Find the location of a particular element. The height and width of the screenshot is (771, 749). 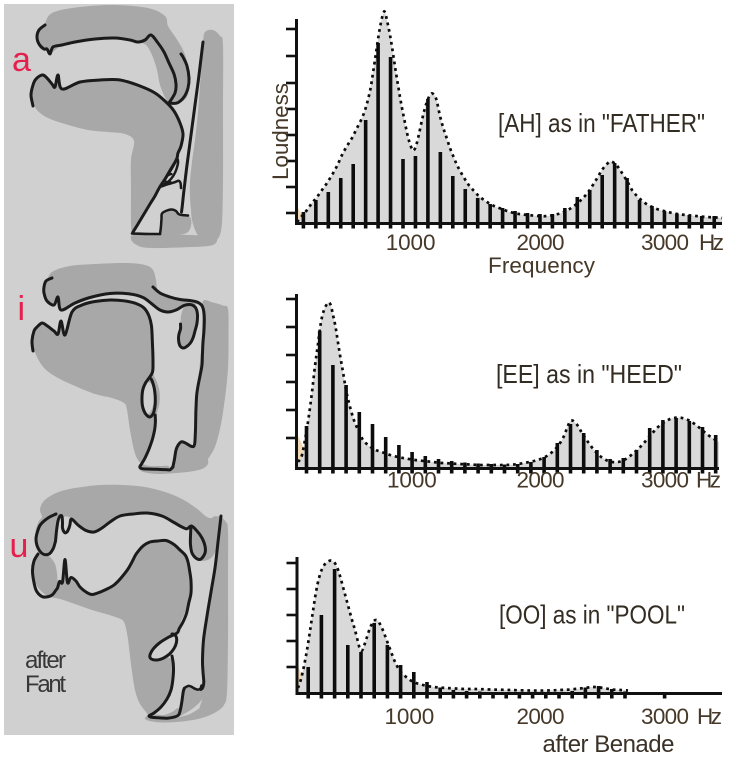

svg-text: [OO] as in "POOL" is located at coordinates (592, 615).